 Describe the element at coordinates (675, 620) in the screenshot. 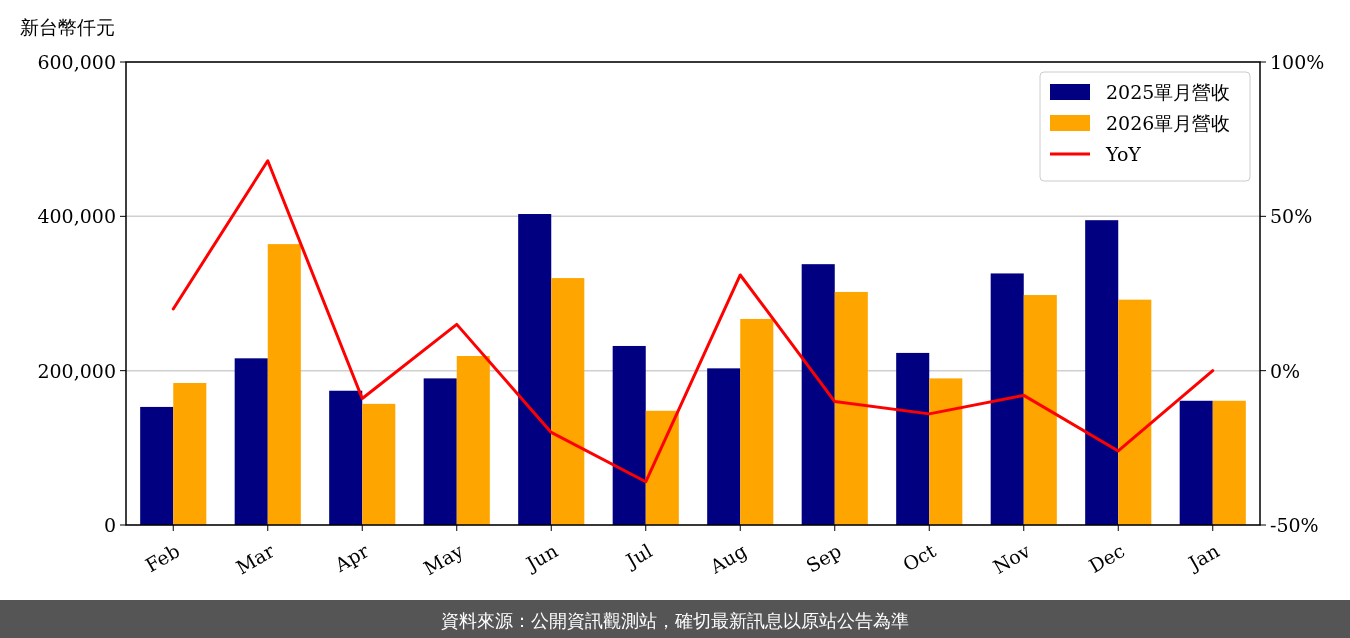

I see `source-note: 資料來源：公開資訊觀測站，確切最新訊息以原站公告為準` at that location.